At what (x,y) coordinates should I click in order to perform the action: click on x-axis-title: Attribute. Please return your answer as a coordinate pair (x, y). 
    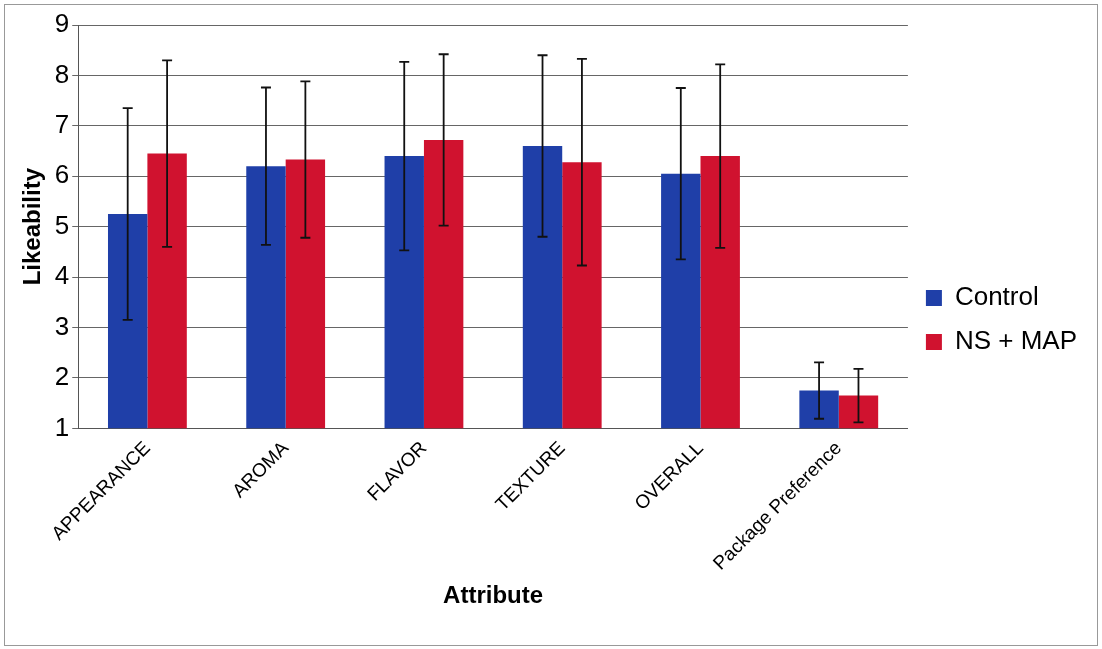
    Looking at the image, I should click on (493, 595).